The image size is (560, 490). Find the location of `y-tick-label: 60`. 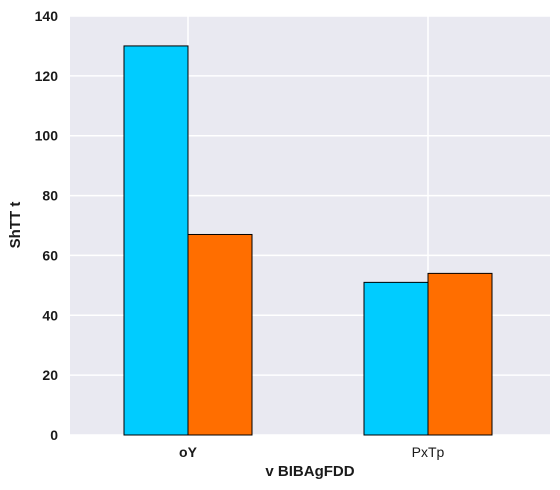

y-tick-label: 60 is located at coordinates (50, 255).